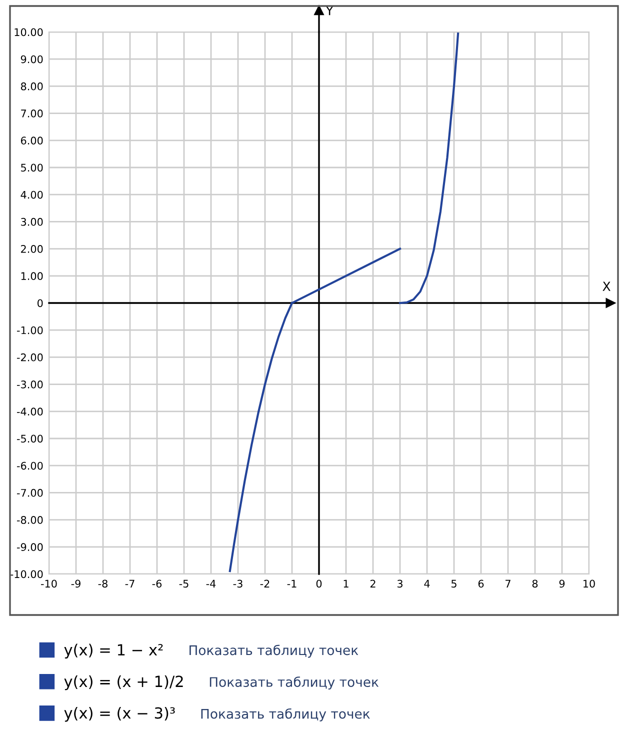 The width and height of the screenshot is (639, 753). What do you see at coordinates (30, 466) in the screenshot?
I see `y-tick-label: -6.00` at bounding box center [30, 466].